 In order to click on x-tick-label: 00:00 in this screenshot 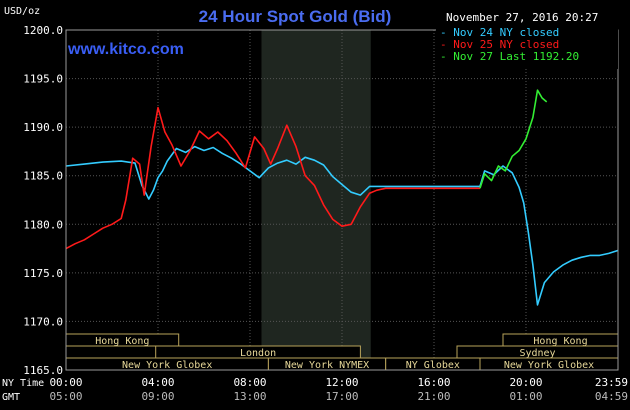, I will do `click(65, 382)`.